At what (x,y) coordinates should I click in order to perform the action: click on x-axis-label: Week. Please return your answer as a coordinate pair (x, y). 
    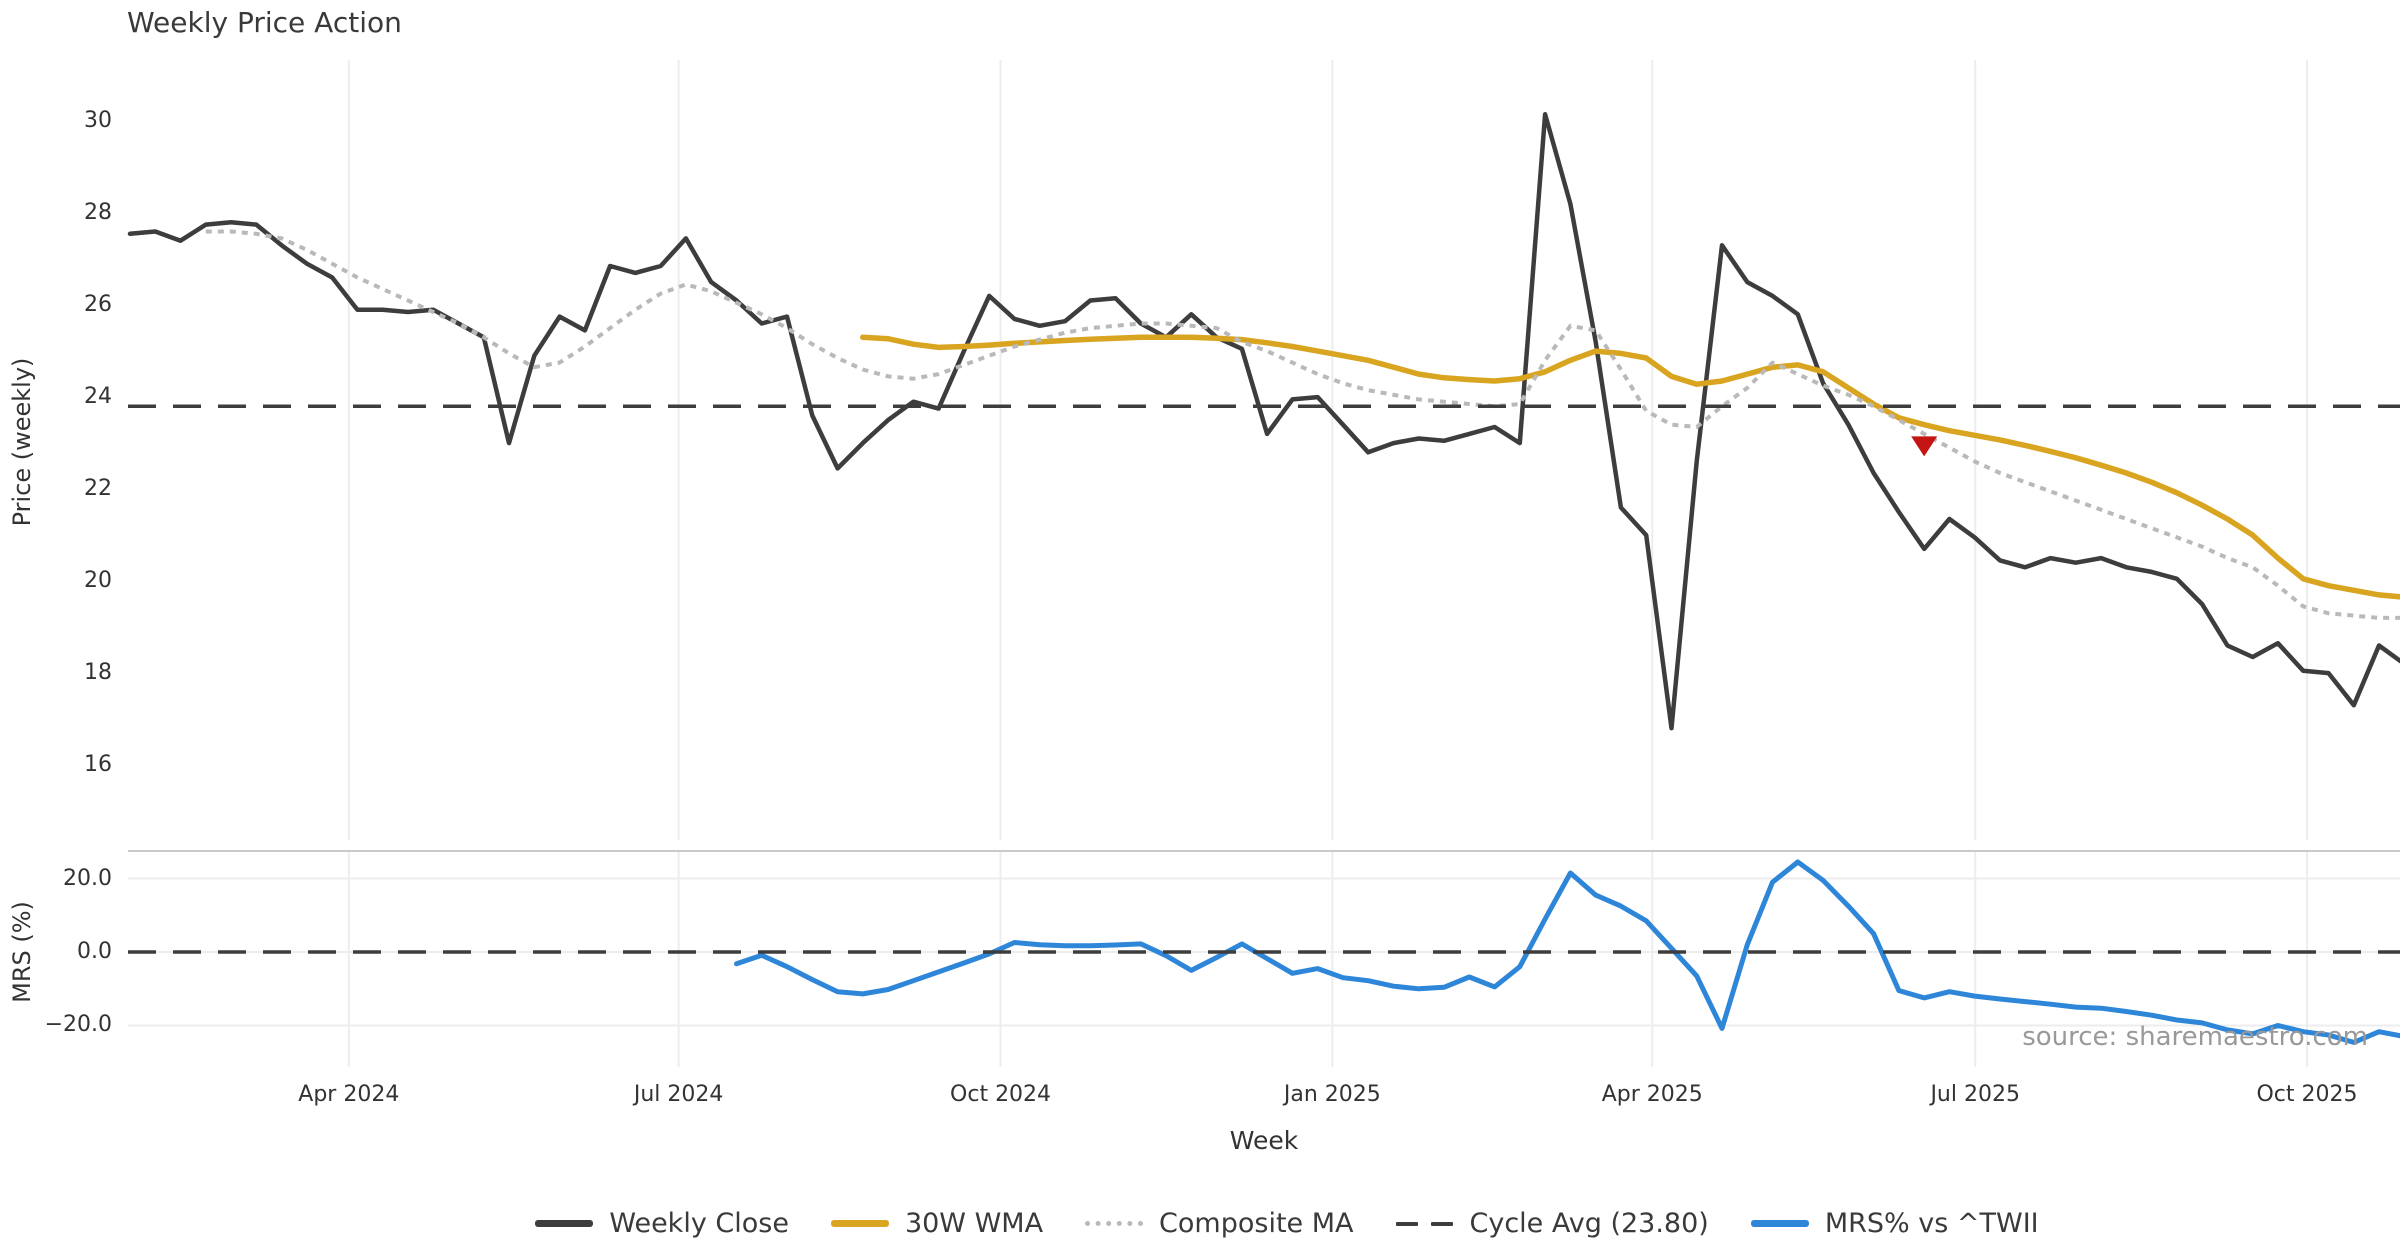
    Looking at the image, I should click on (1264, 1140).